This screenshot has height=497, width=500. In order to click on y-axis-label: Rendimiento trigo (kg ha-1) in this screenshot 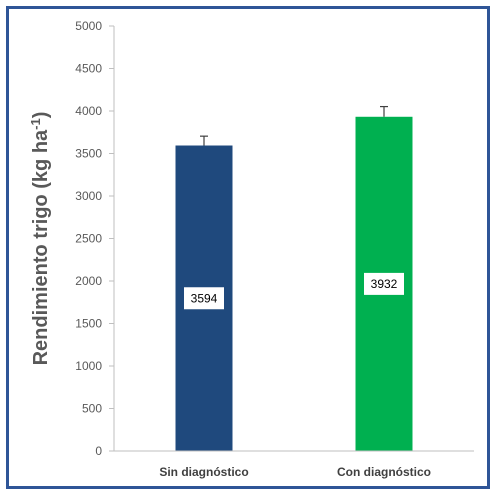, I will do `click(40, 239)`.